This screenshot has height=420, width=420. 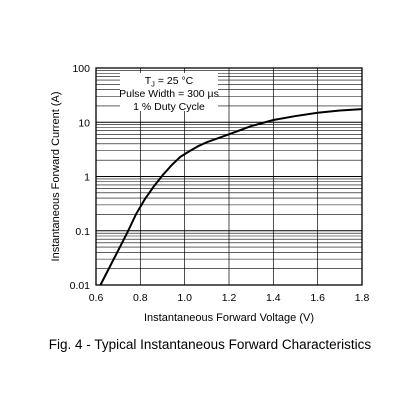 I want to click on x-tick-label: 0.6, so click(x=96, y=298).